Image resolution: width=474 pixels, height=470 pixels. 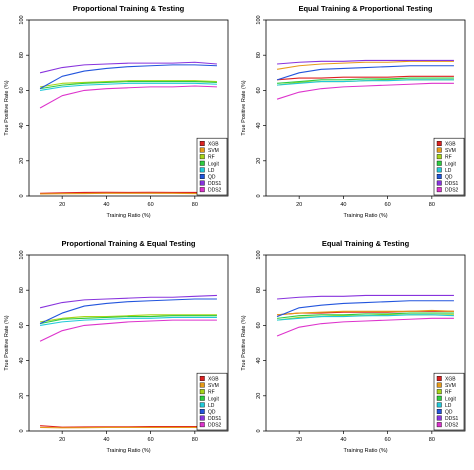 What do you see at coordinates (128, 301) in the screenshot?
I see `series-line-dds1` at bounding box center [128, 301].